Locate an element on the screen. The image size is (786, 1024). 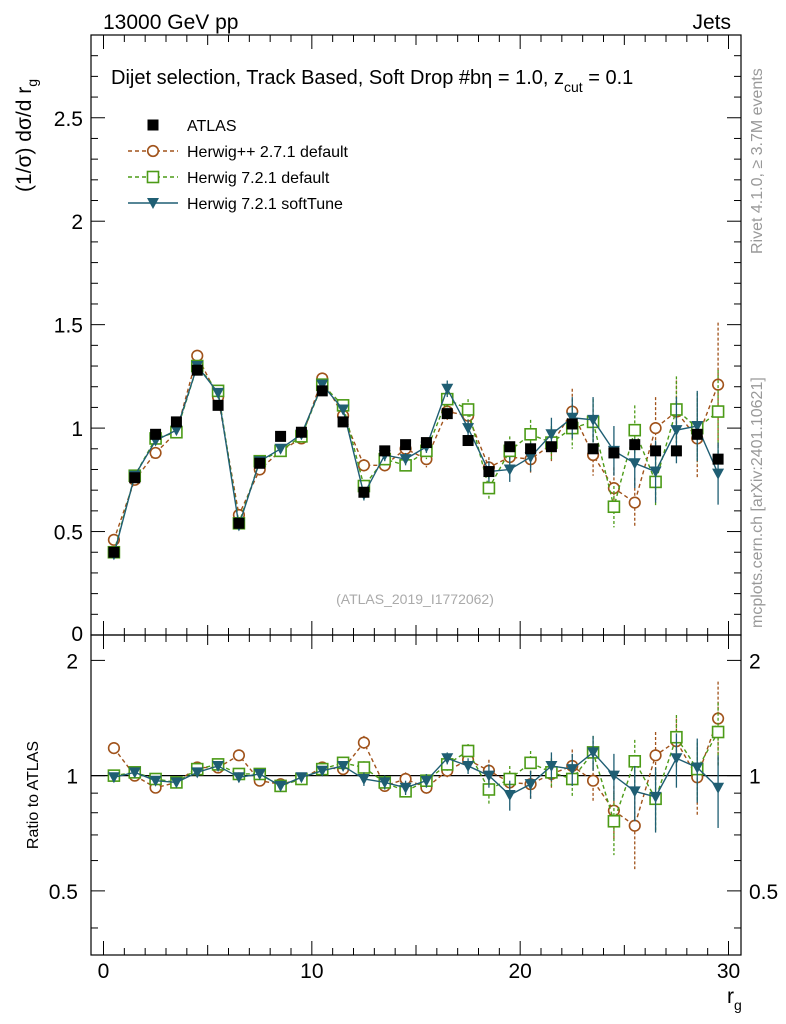
legend-marker-herwig7_default is located at coordinates (153, 177).